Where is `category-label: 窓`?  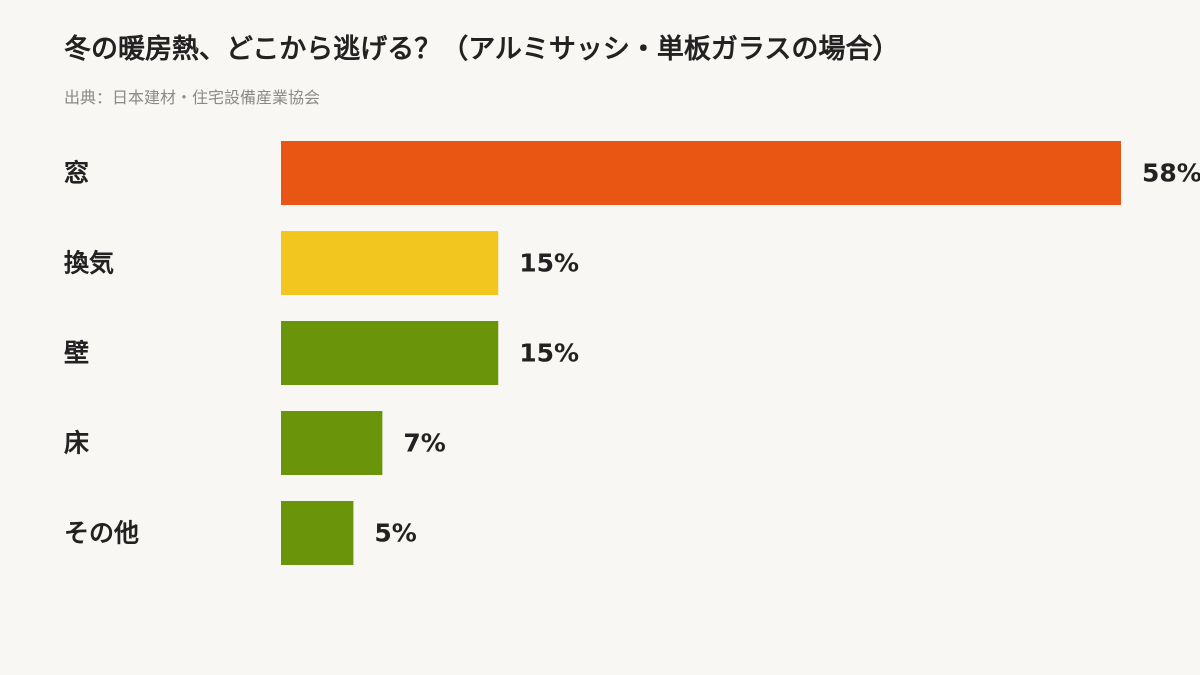 category-label: 窓 is located at coordinates (76, 173).